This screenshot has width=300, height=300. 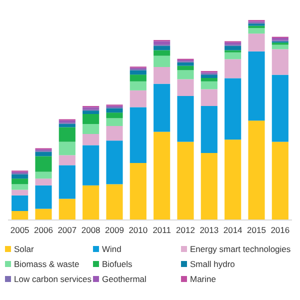 I want to click on x-tick-label: 2010, so click(x=138, y=230).